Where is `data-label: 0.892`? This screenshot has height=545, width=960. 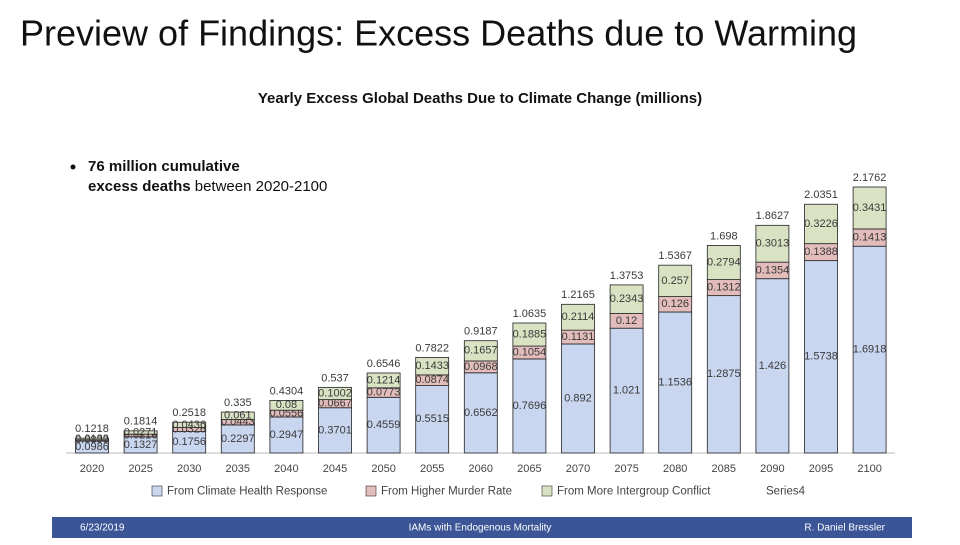
data-label: 0.892 is located at coordinates (578, 398).